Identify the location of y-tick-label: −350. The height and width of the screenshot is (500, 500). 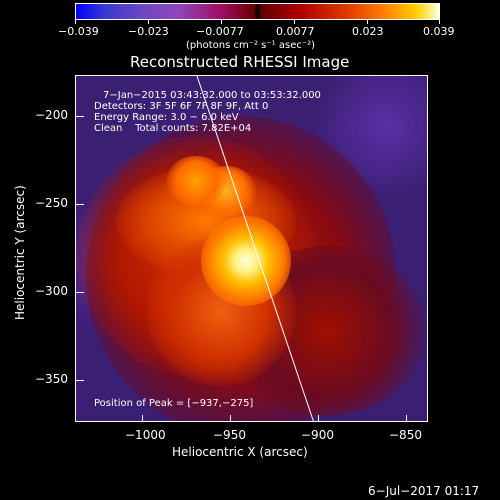
(51, 379).